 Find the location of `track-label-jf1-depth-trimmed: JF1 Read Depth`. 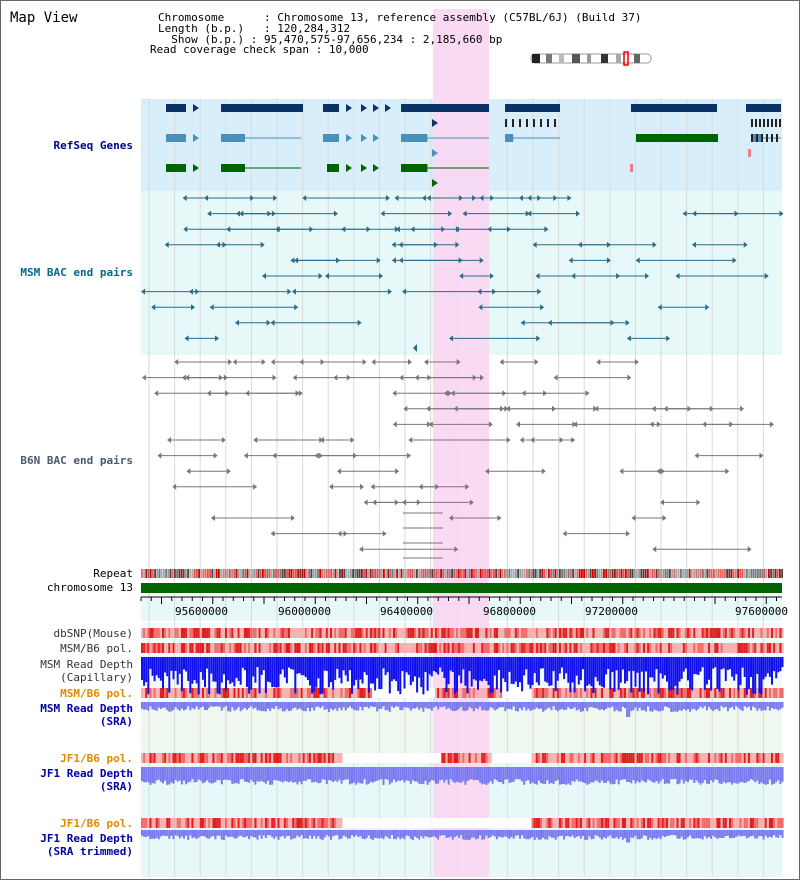

track-label-jf1-depth-trimmed: JF1 Read Depth is located at coordinates (86, 838).